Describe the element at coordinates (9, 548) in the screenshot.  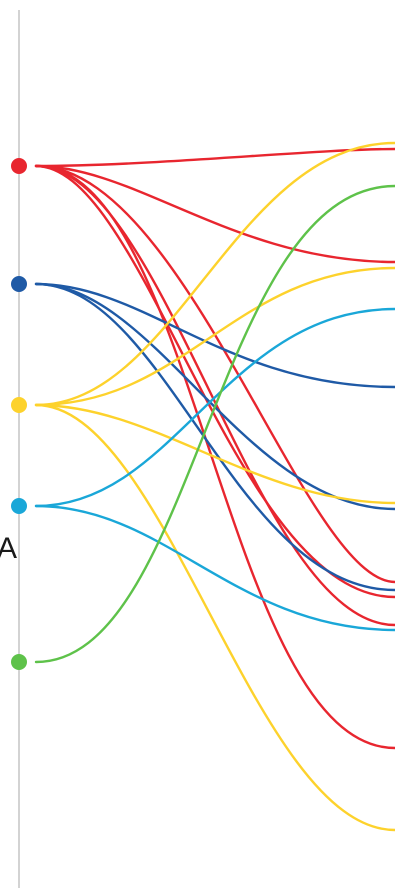
I see `axis-label: A` at that location.